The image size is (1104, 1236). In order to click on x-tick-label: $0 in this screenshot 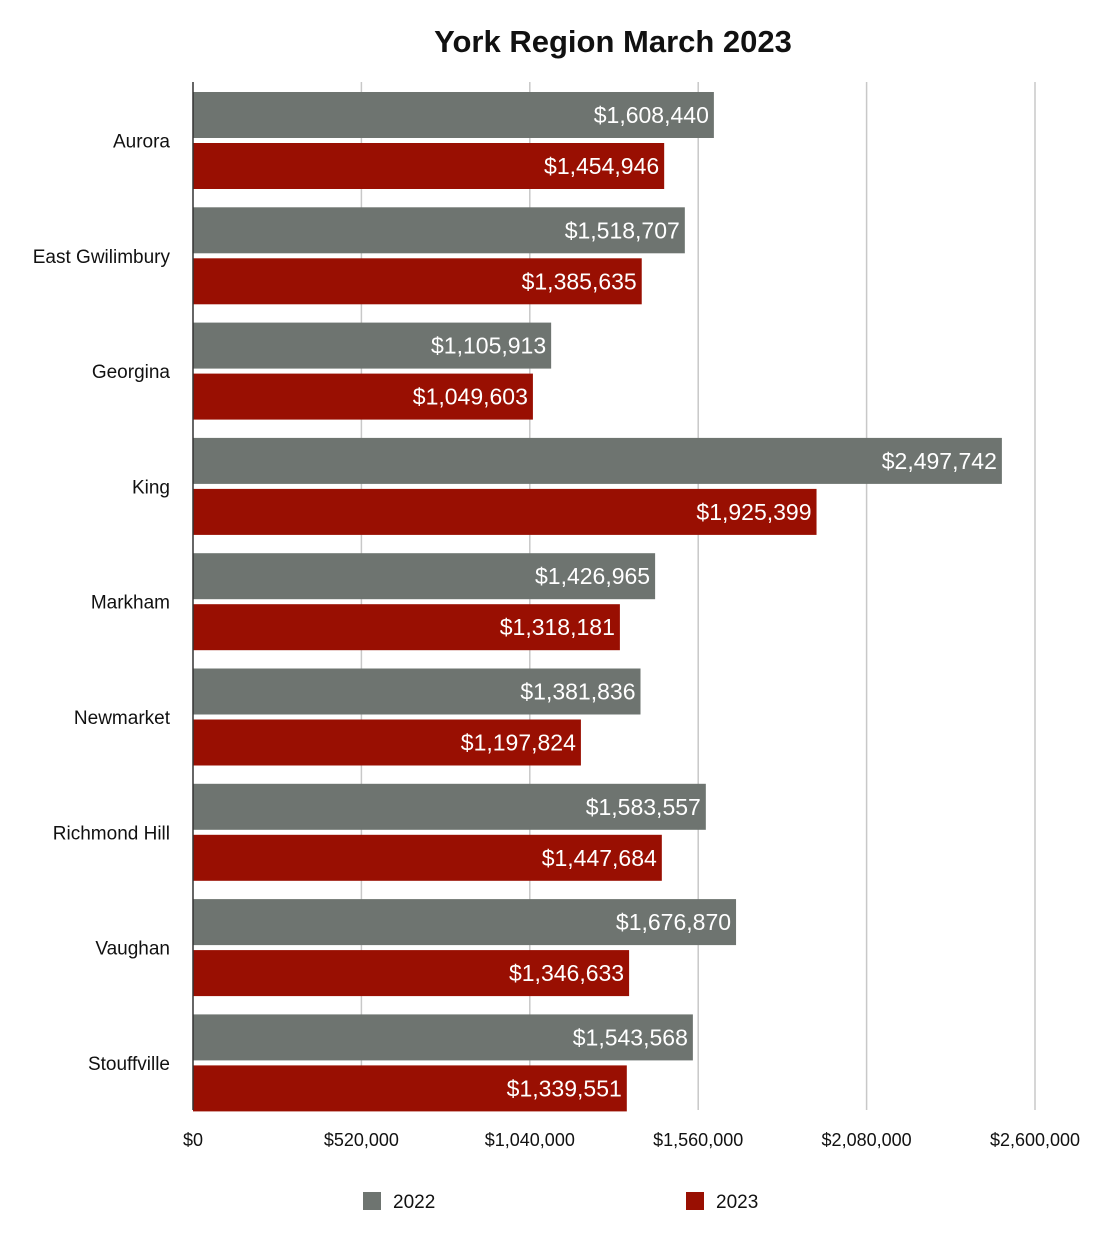, I will do `click(193, 1140)`.